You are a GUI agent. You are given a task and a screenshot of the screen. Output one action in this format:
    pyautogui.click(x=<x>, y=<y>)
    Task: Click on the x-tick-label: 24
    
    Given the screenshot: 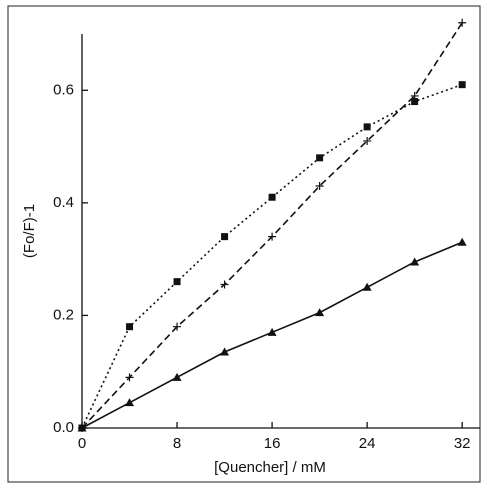 What is the action you would take?
    pyautogui.click(x=367, y=443)
    